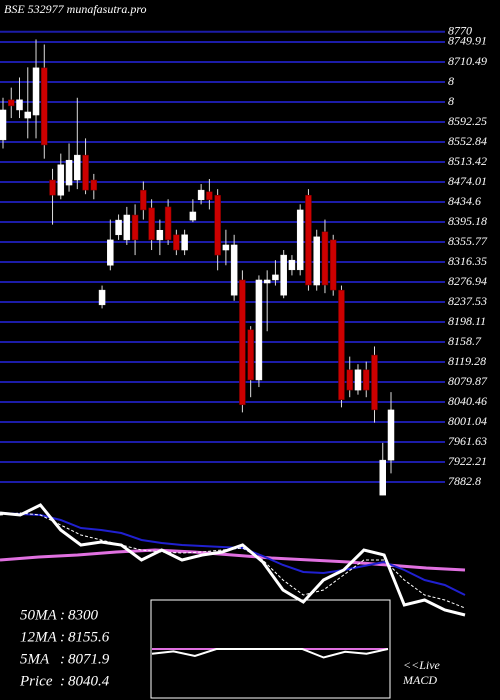  What do you see at coordinates (89, 659) in the screenshot?
I see `stat-value: 8071.9` at bounding box center [89, 659].